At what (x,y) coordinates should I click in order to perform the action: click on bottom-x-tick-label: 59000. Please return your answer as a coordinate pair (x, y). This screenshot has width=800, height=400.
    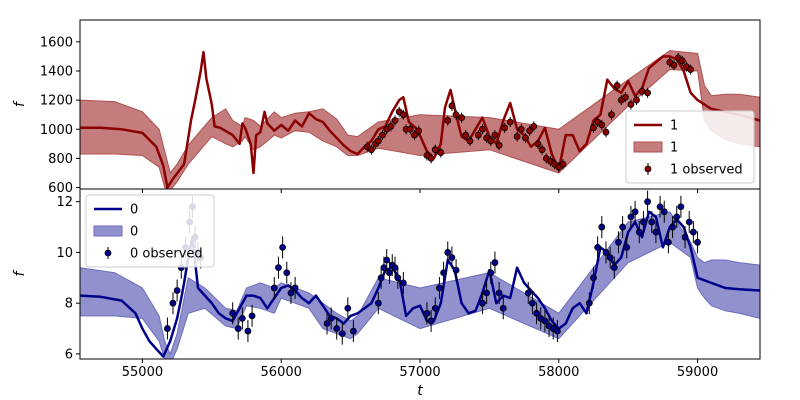
    Looking at the image, I should click on (697, 372).